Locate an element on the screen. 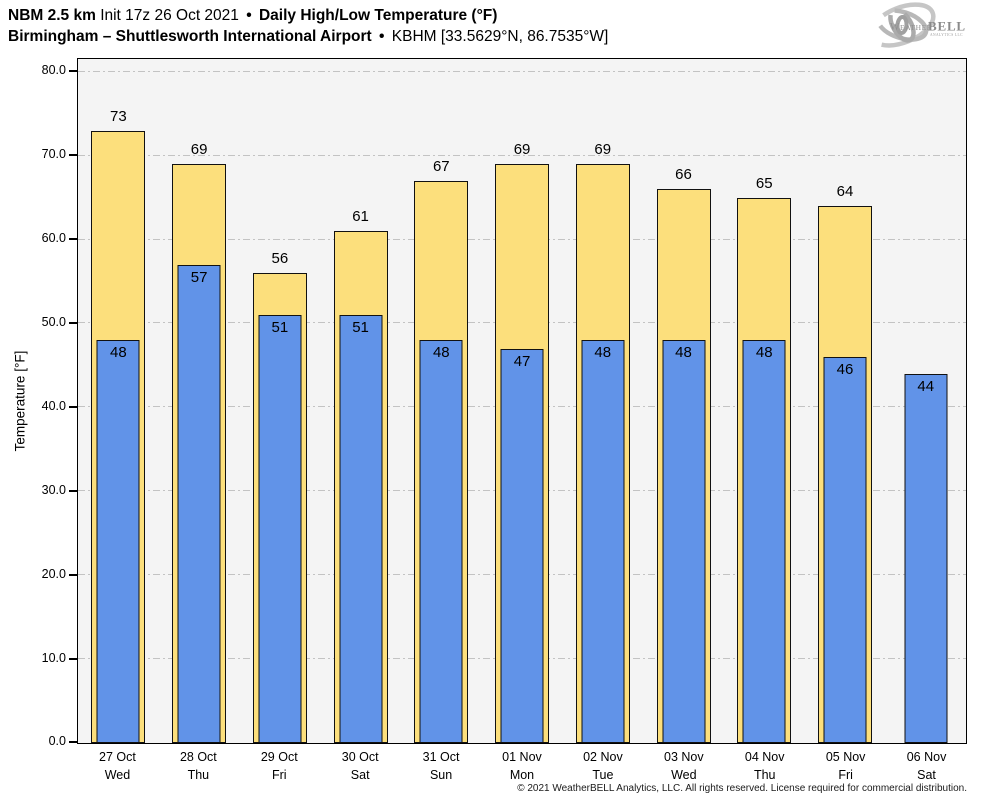 This screenshot has width=984, height=808. product-name: Daily High/Low Temperature (°F) is located at coordinates (378, 15).